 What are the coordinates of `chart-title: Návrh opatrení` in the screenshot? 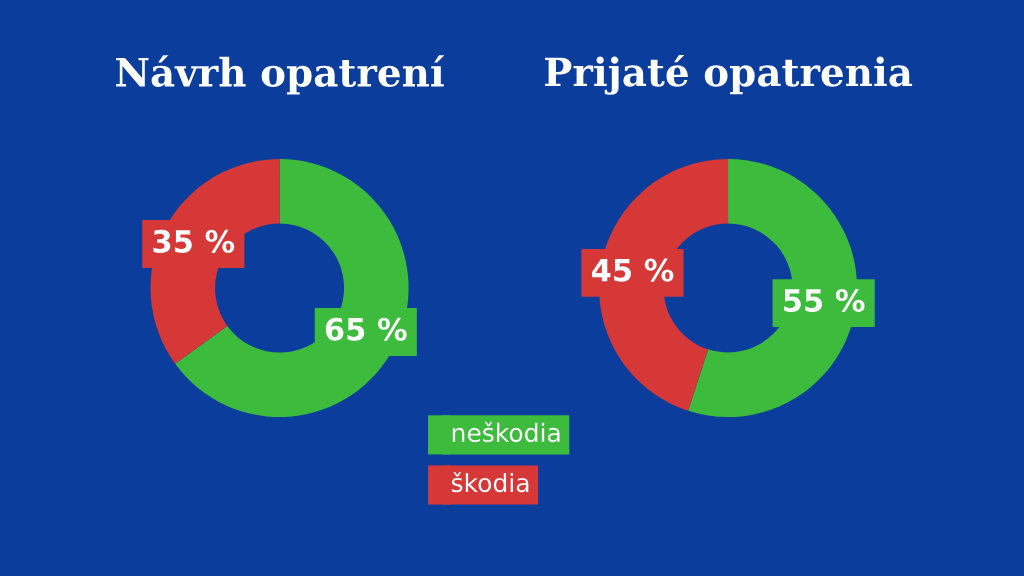 It's located at (280, 75).